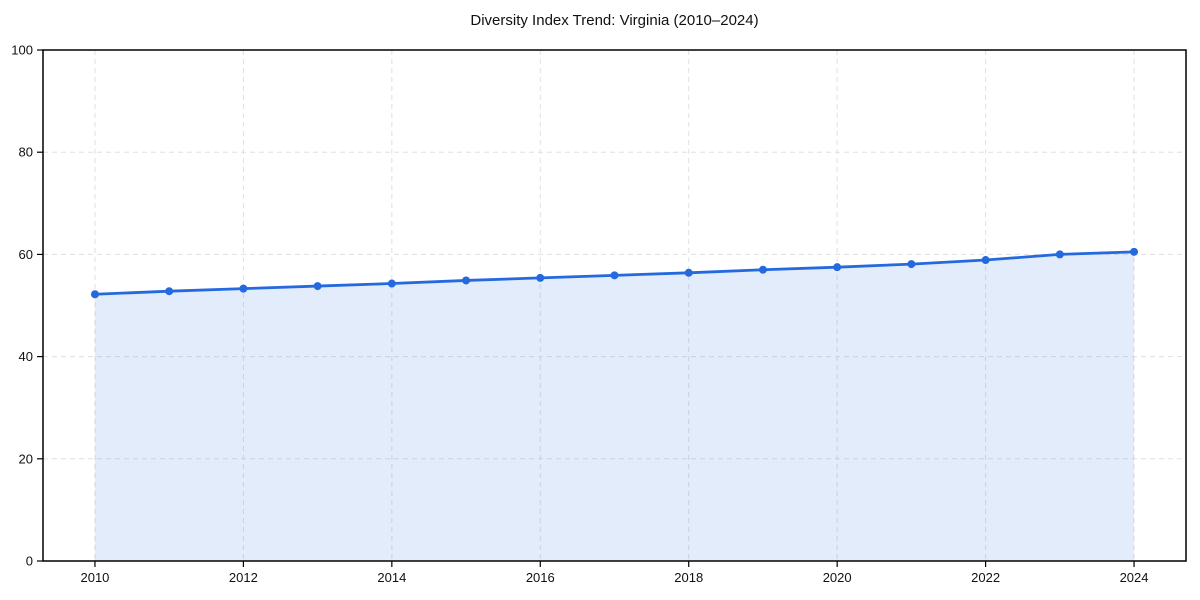 The image size is (1200, 600). Describe the element at coordinates (22, 50) in the screenshot. I see `y-tick-label: 100` at that location.